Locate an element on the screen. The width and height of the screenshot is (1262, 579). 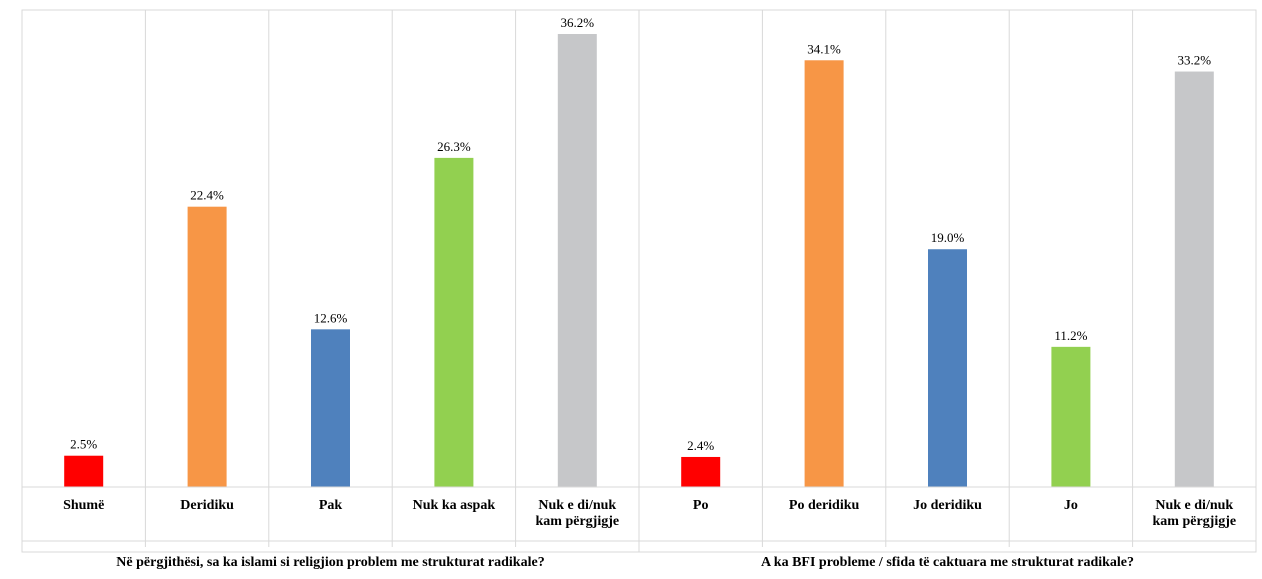
category-label-line: Jo is located at coordinates (1071, 505).